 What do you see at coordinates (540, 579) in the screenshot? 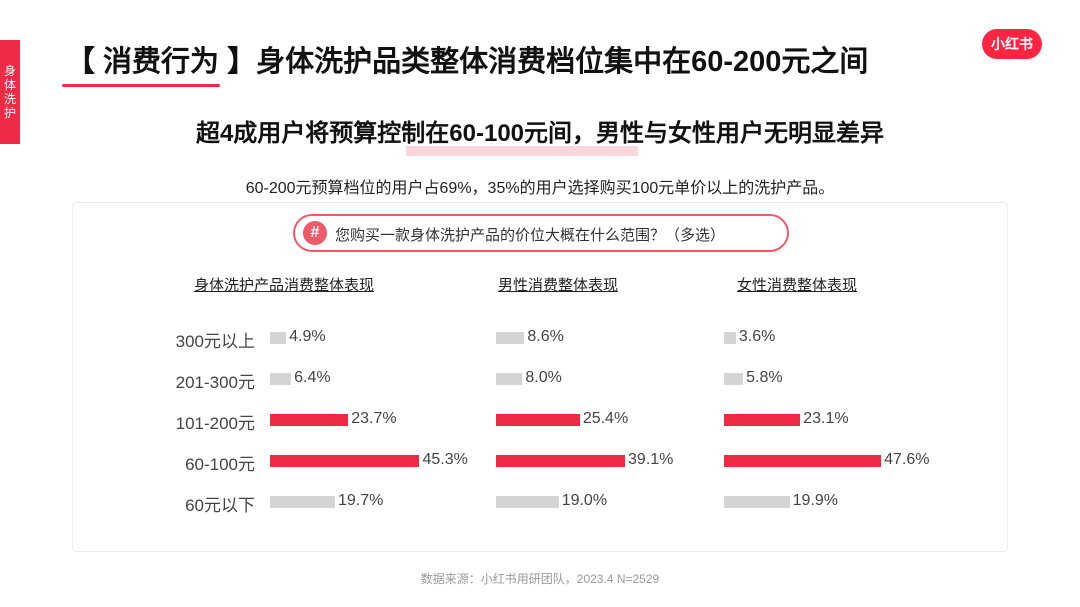
I see `data-source: 数据来源：小红书用研团队，2023.4 N=2529` at bounding box center [540, 579].